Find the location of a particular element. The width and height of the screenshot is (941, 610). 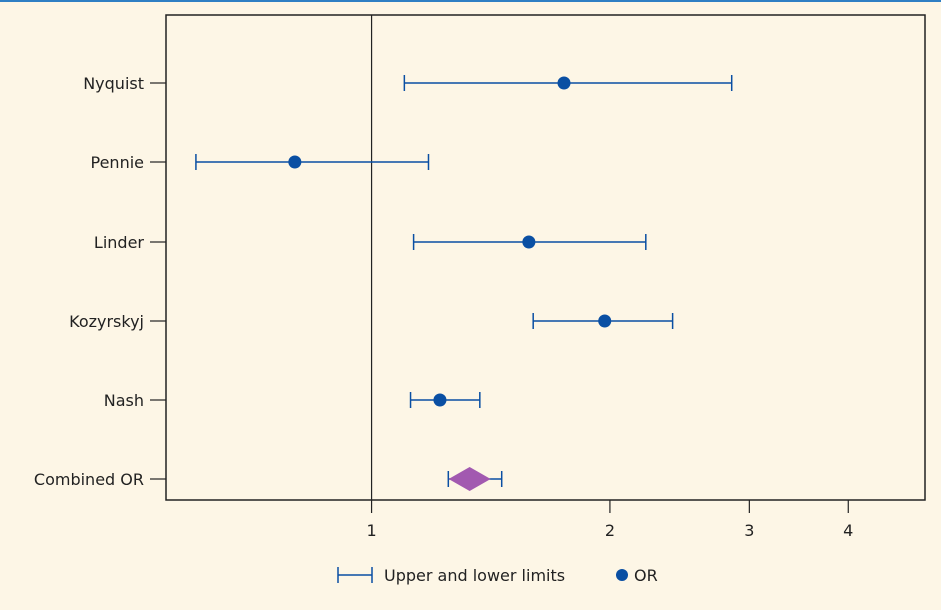

legend-label-limits: Upper and lower limits is located at coordinates (474, 575).